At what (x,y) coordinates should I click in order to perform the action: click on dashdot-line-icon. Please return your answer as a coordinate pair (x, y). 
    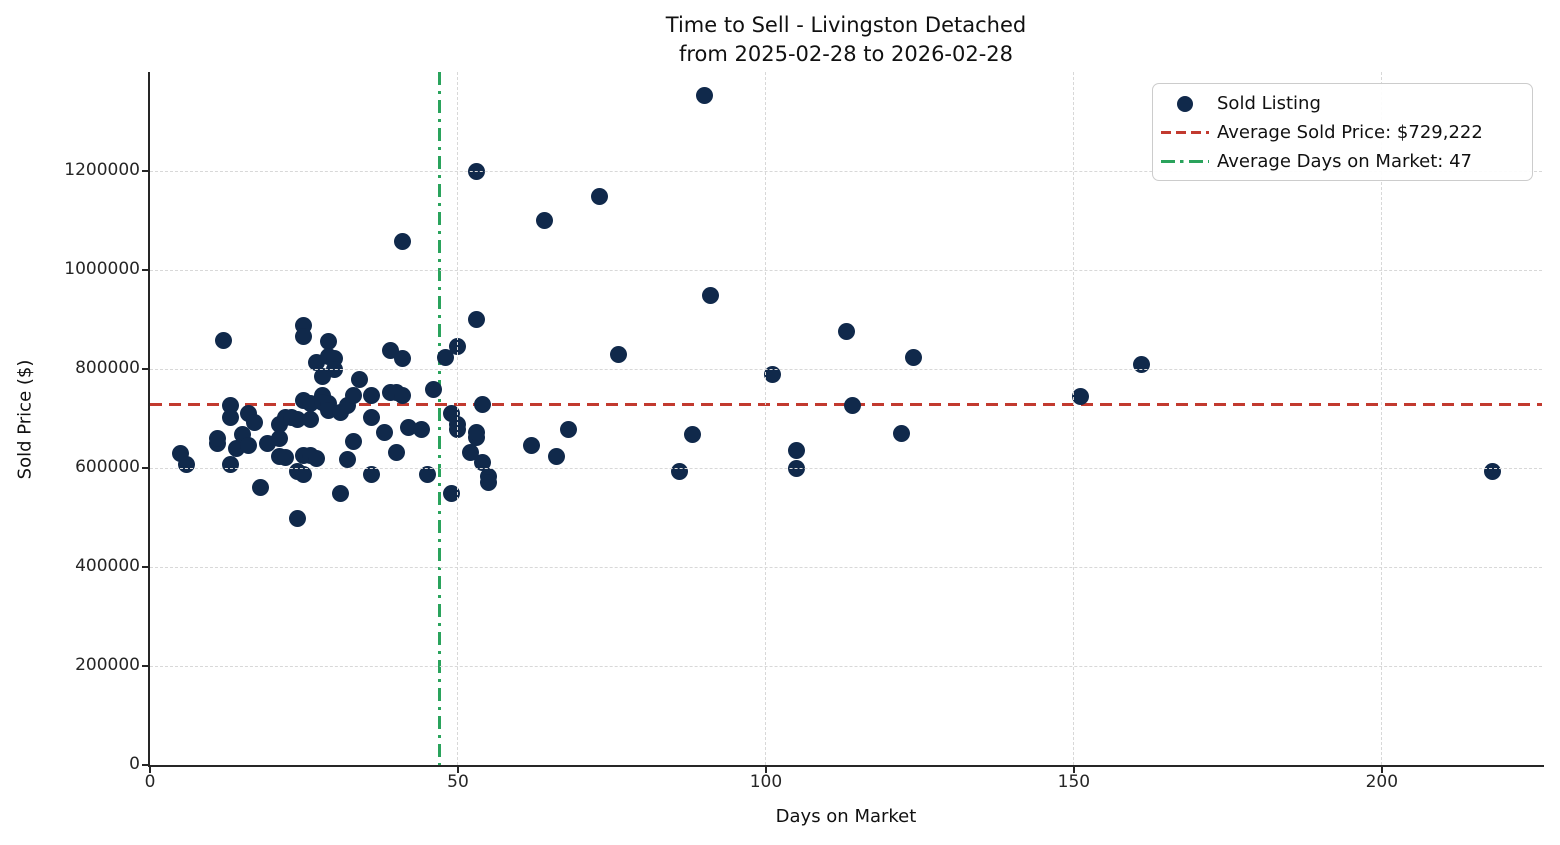
    Looking at the image, I should click on (1185, 161).